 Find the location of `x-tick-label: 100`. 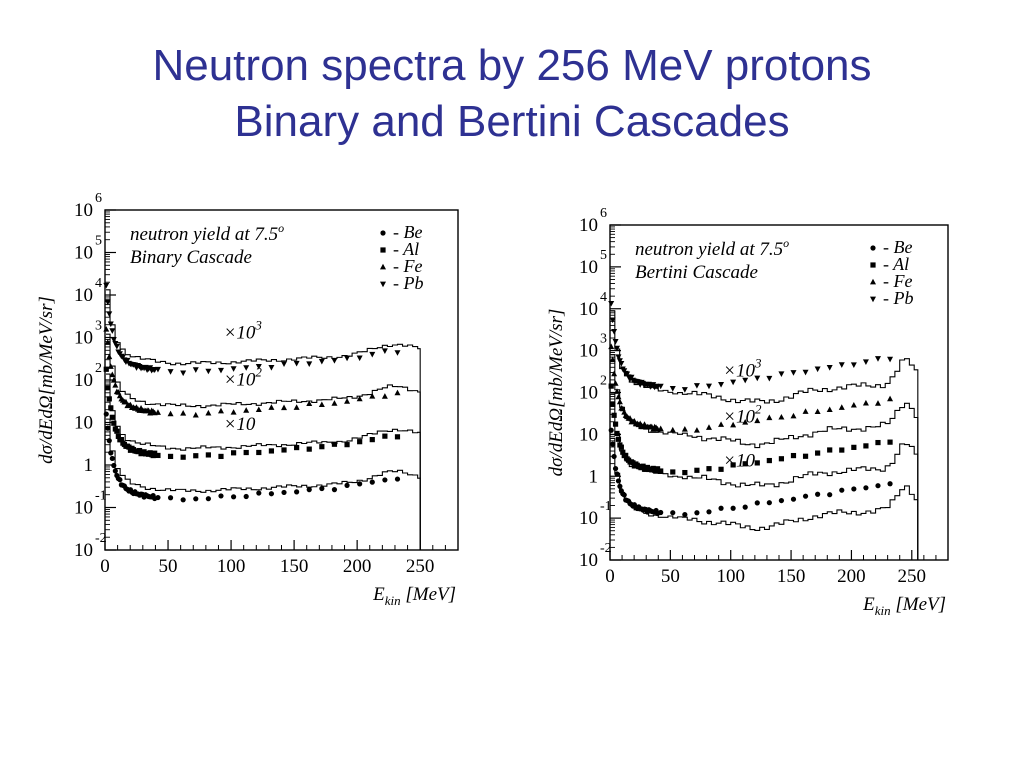

x-tick-label: 100 is located at coordinates (231, 566).